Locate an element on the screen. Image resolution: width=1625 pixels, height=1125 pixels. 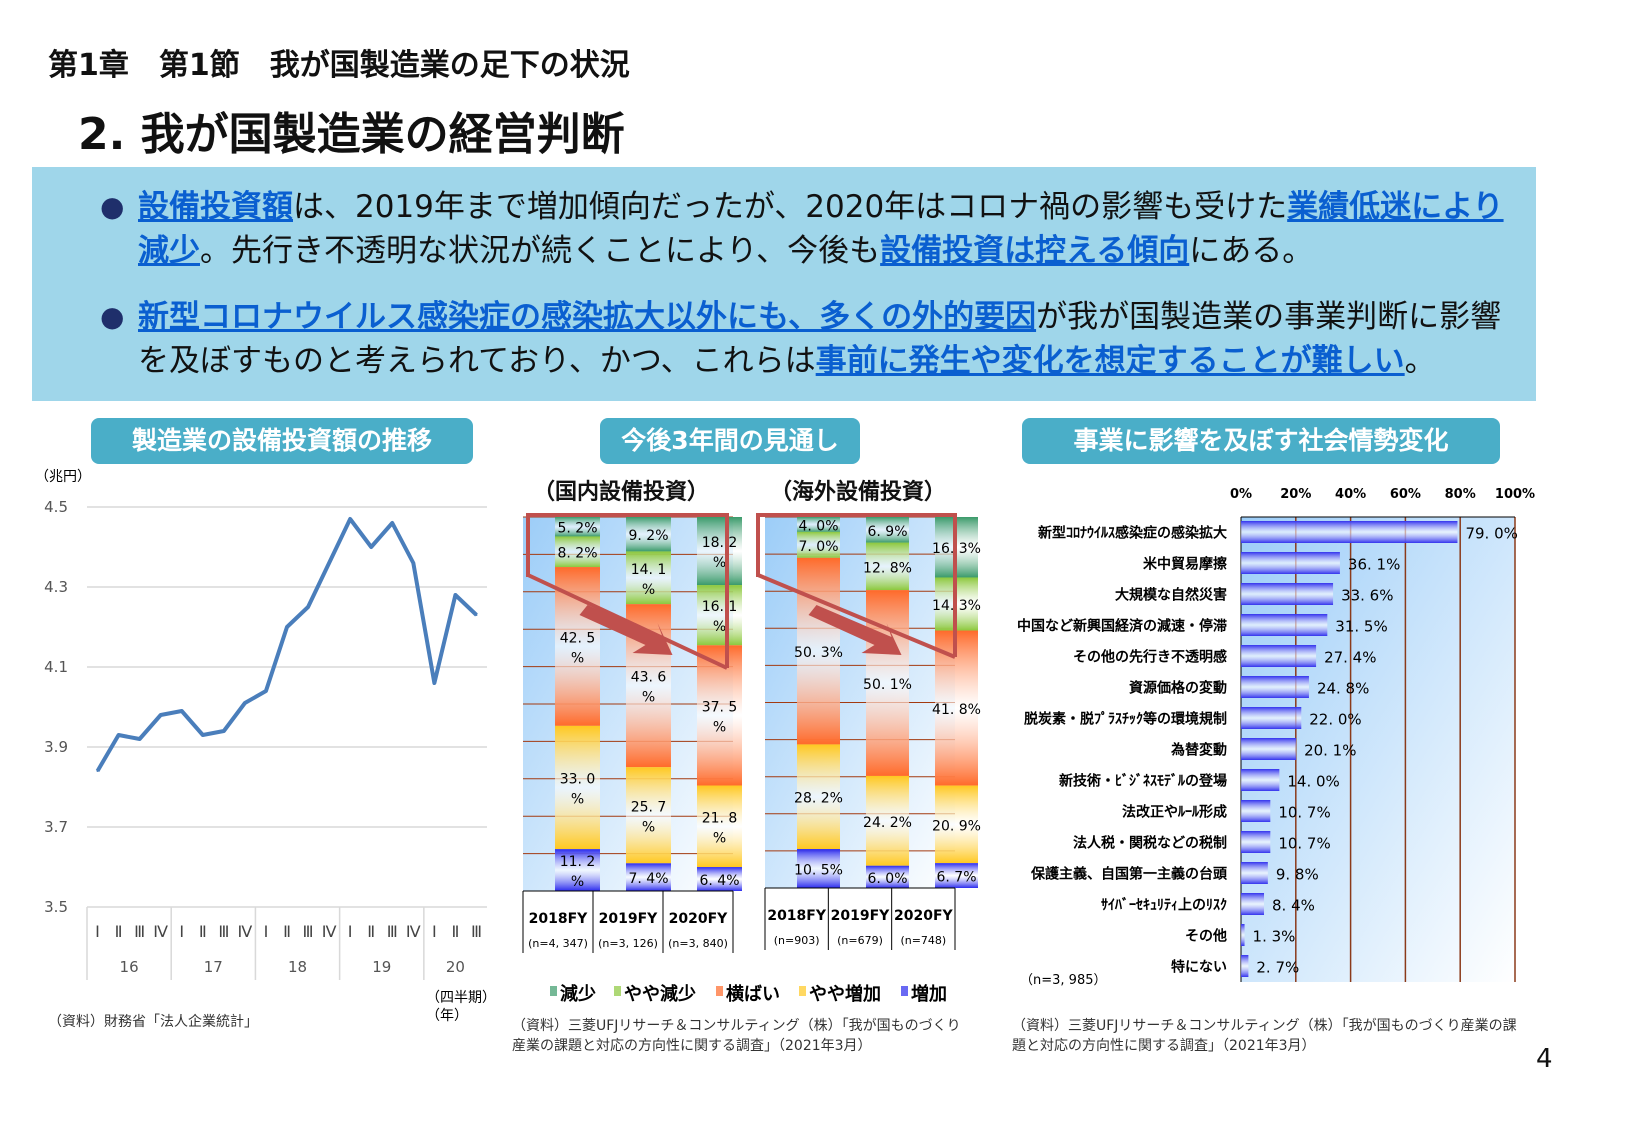
data-label: 14. 0% is located at coordinates (1313, 782).